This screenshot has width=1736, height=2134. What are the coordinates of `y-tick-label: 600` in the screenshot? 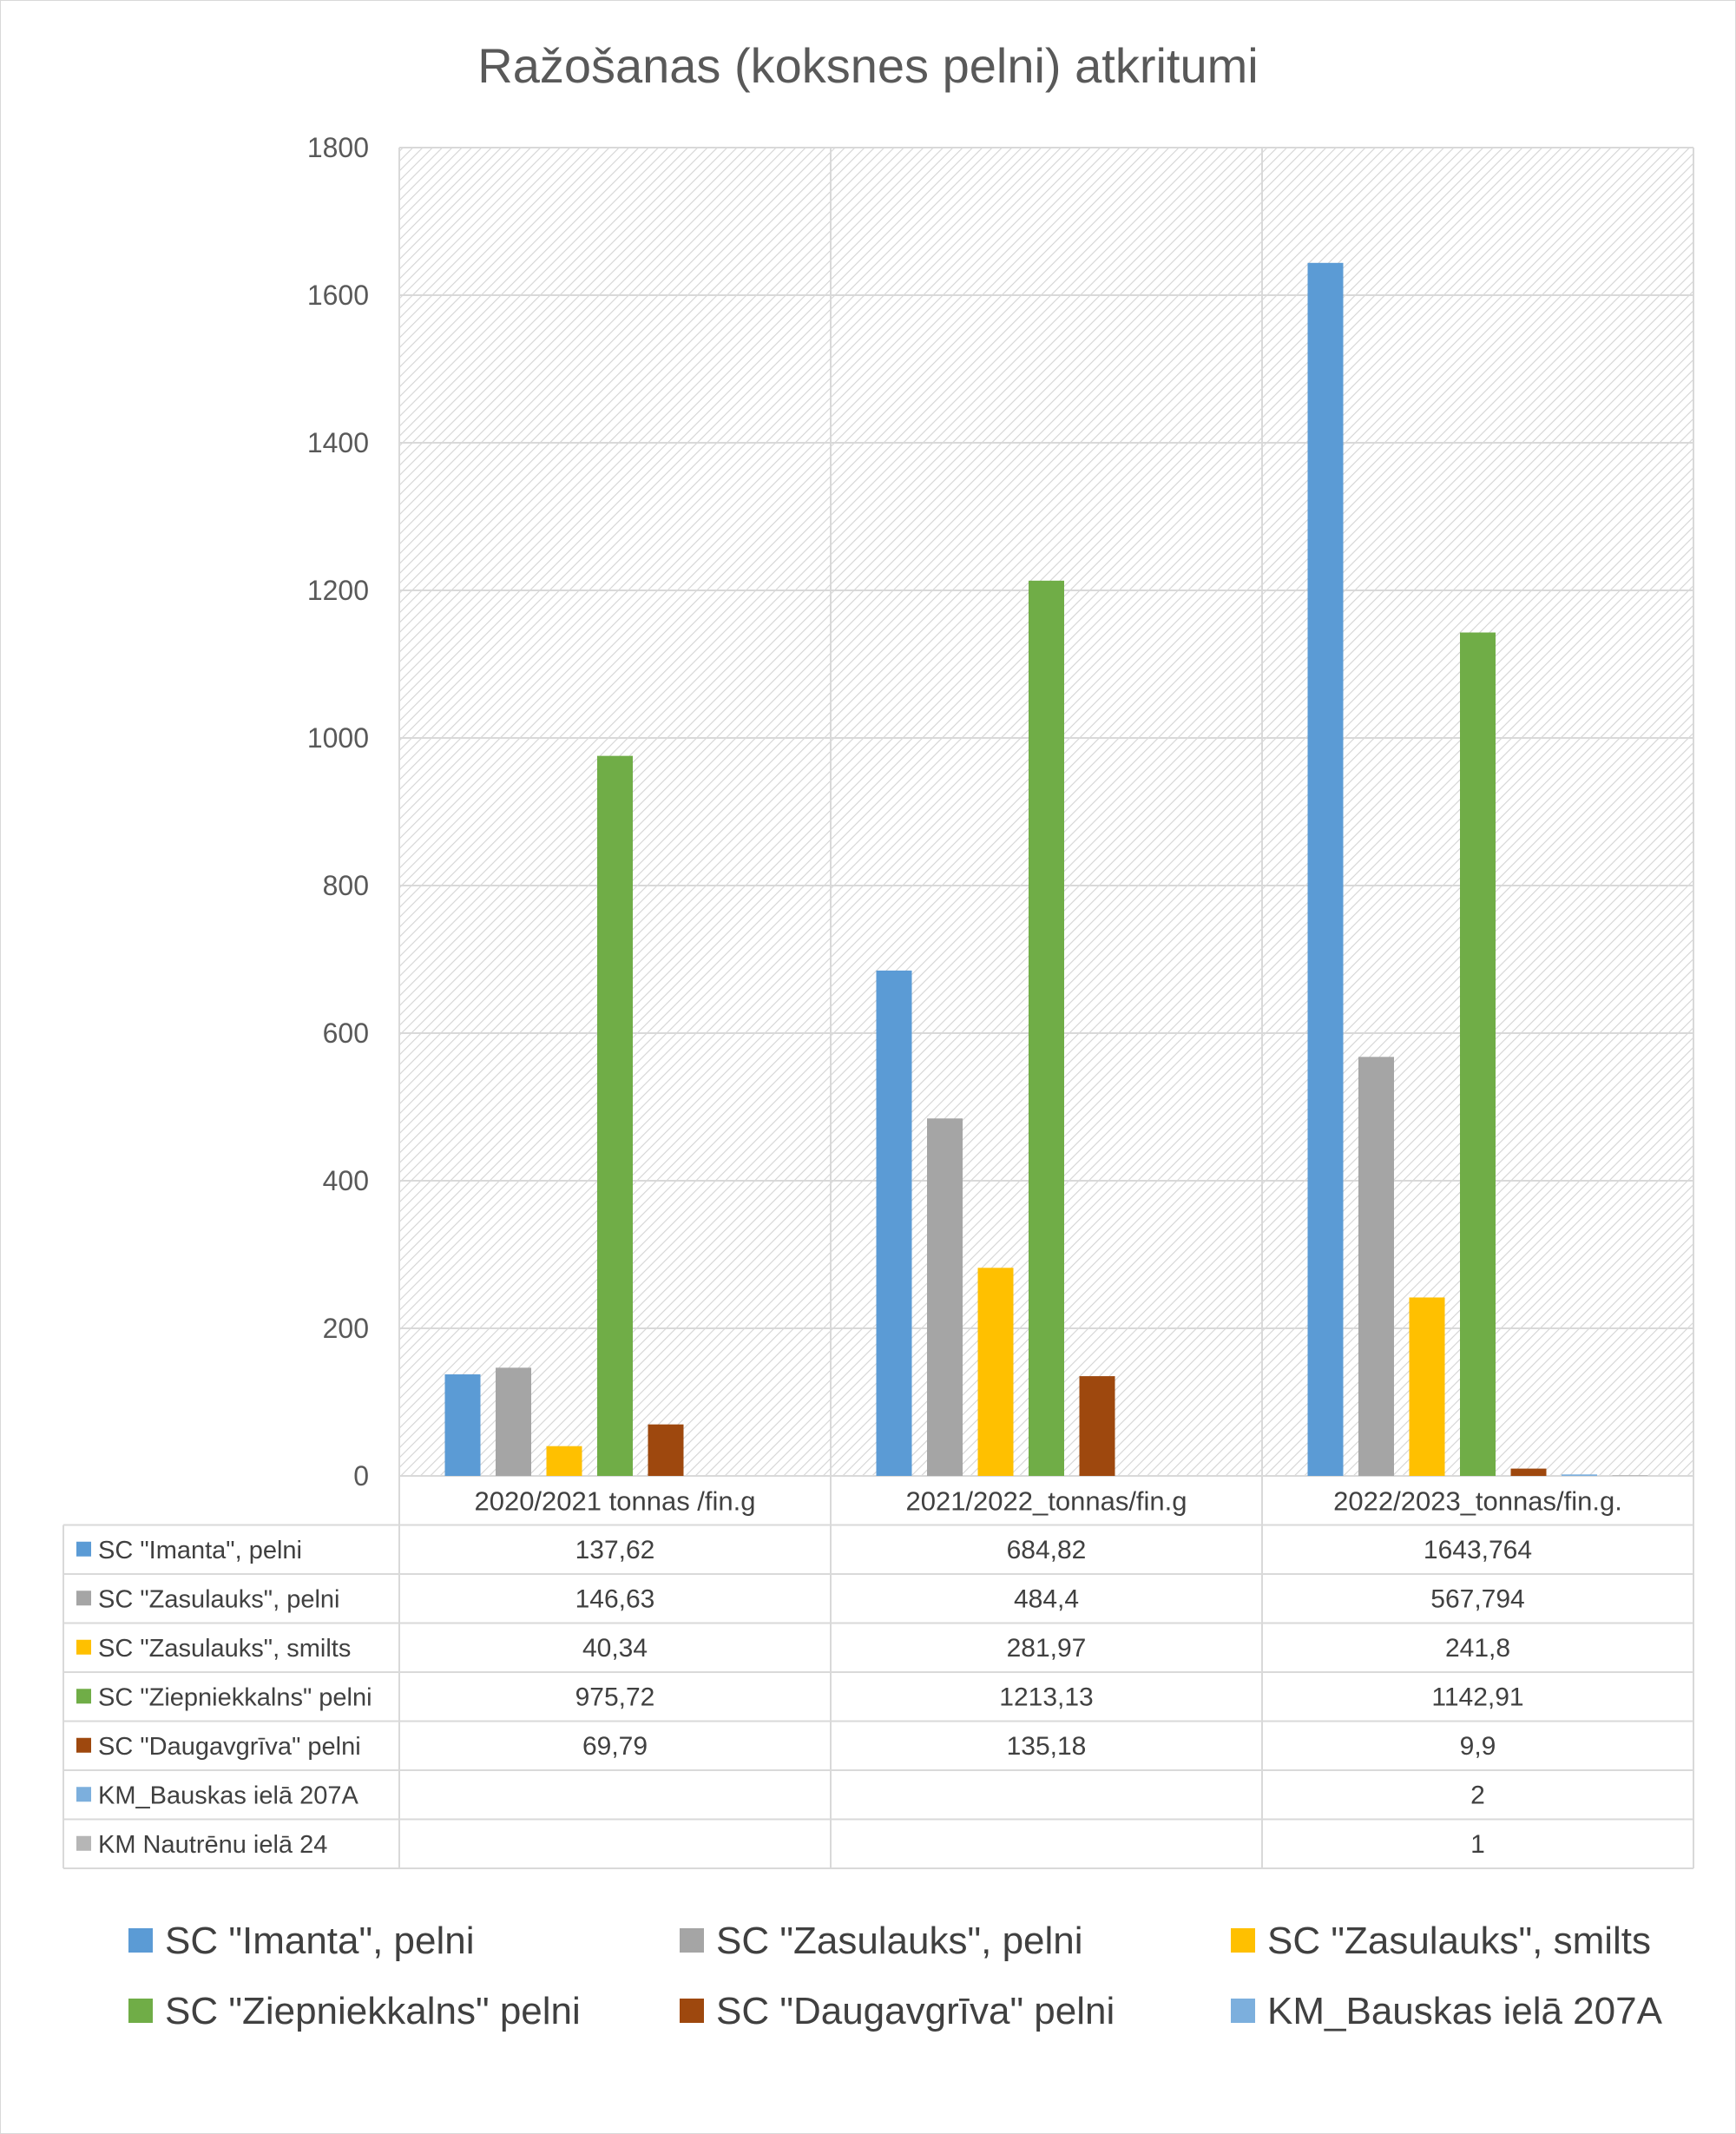 It's located at (346, 1033).